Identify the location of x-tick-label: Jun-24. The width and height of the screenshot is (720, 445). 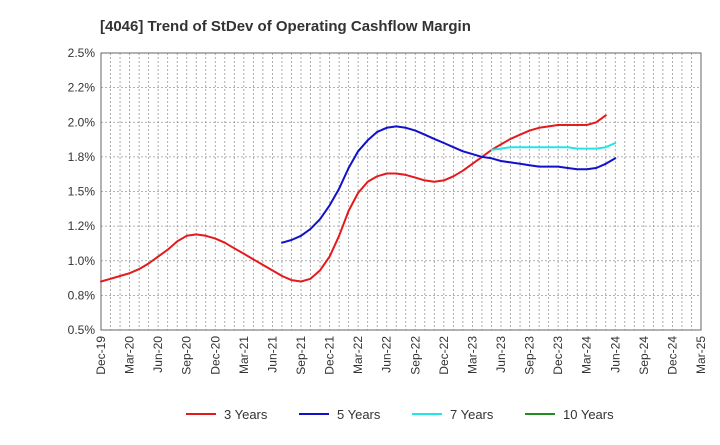
(615, 354).